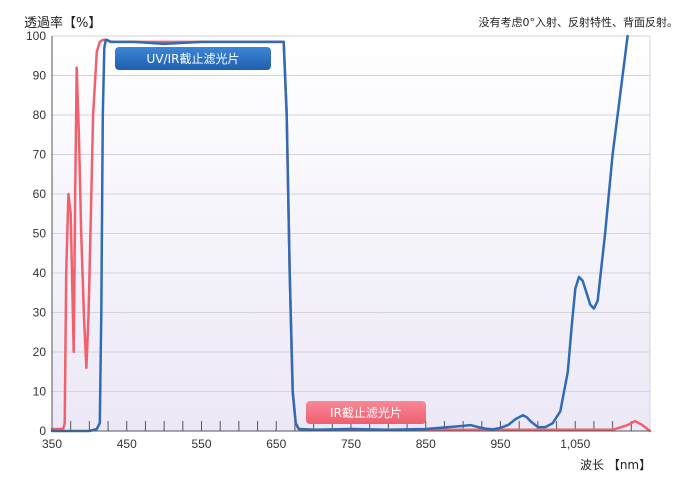  I want to click on x-axis-title: 波长 【nm】, so click(615, 464).